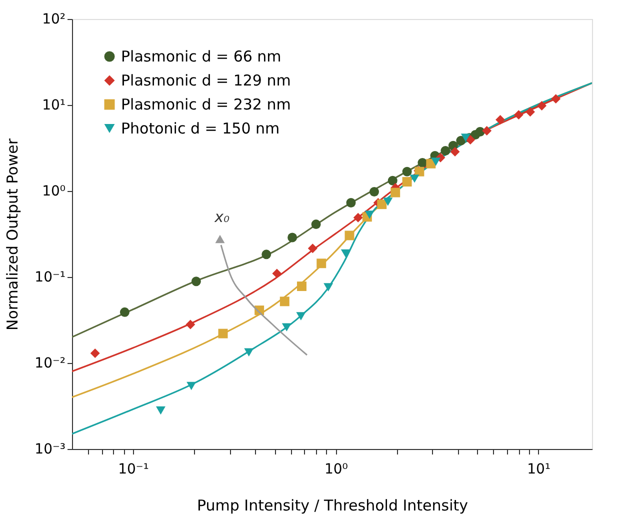  What do you see at coordinates (54, 192) in the screenshot?
I see `y-tick-label: 10⁰` at bounding box center [54, 192].